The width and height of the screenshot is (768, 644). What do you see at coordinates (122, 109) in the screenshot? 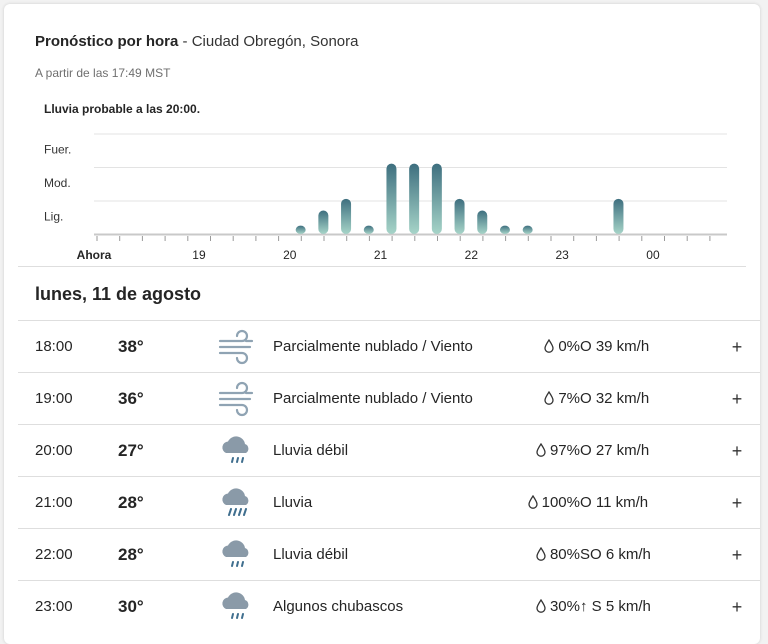
I see `chart-title: Lluvia probable a las 20:00.` at bounding box center [122, 109].